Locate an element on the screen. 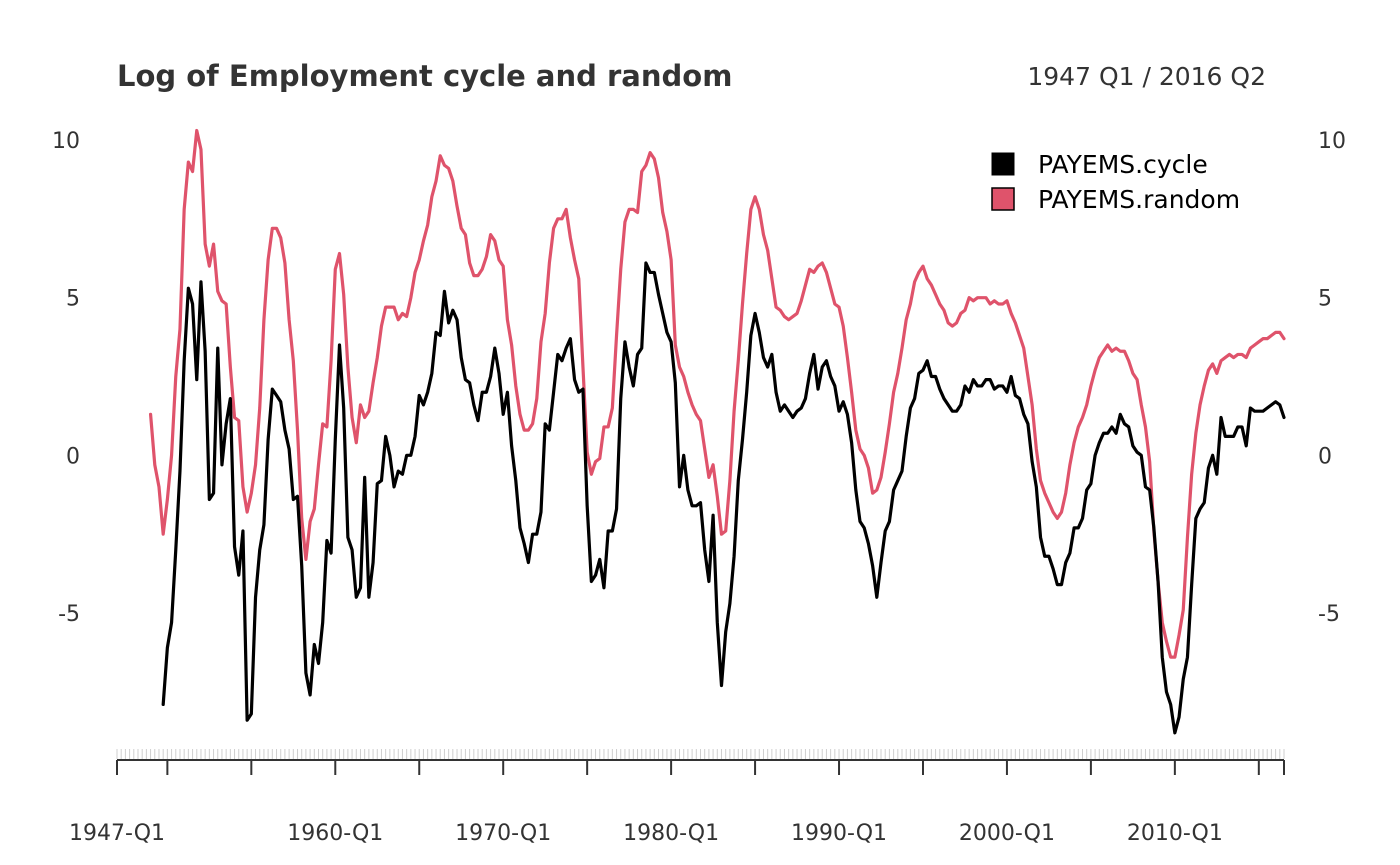 This screenshot has height=865, width=1400. y-axis-right: 10 5 0 -5 is located at coordinates (1332, 378).